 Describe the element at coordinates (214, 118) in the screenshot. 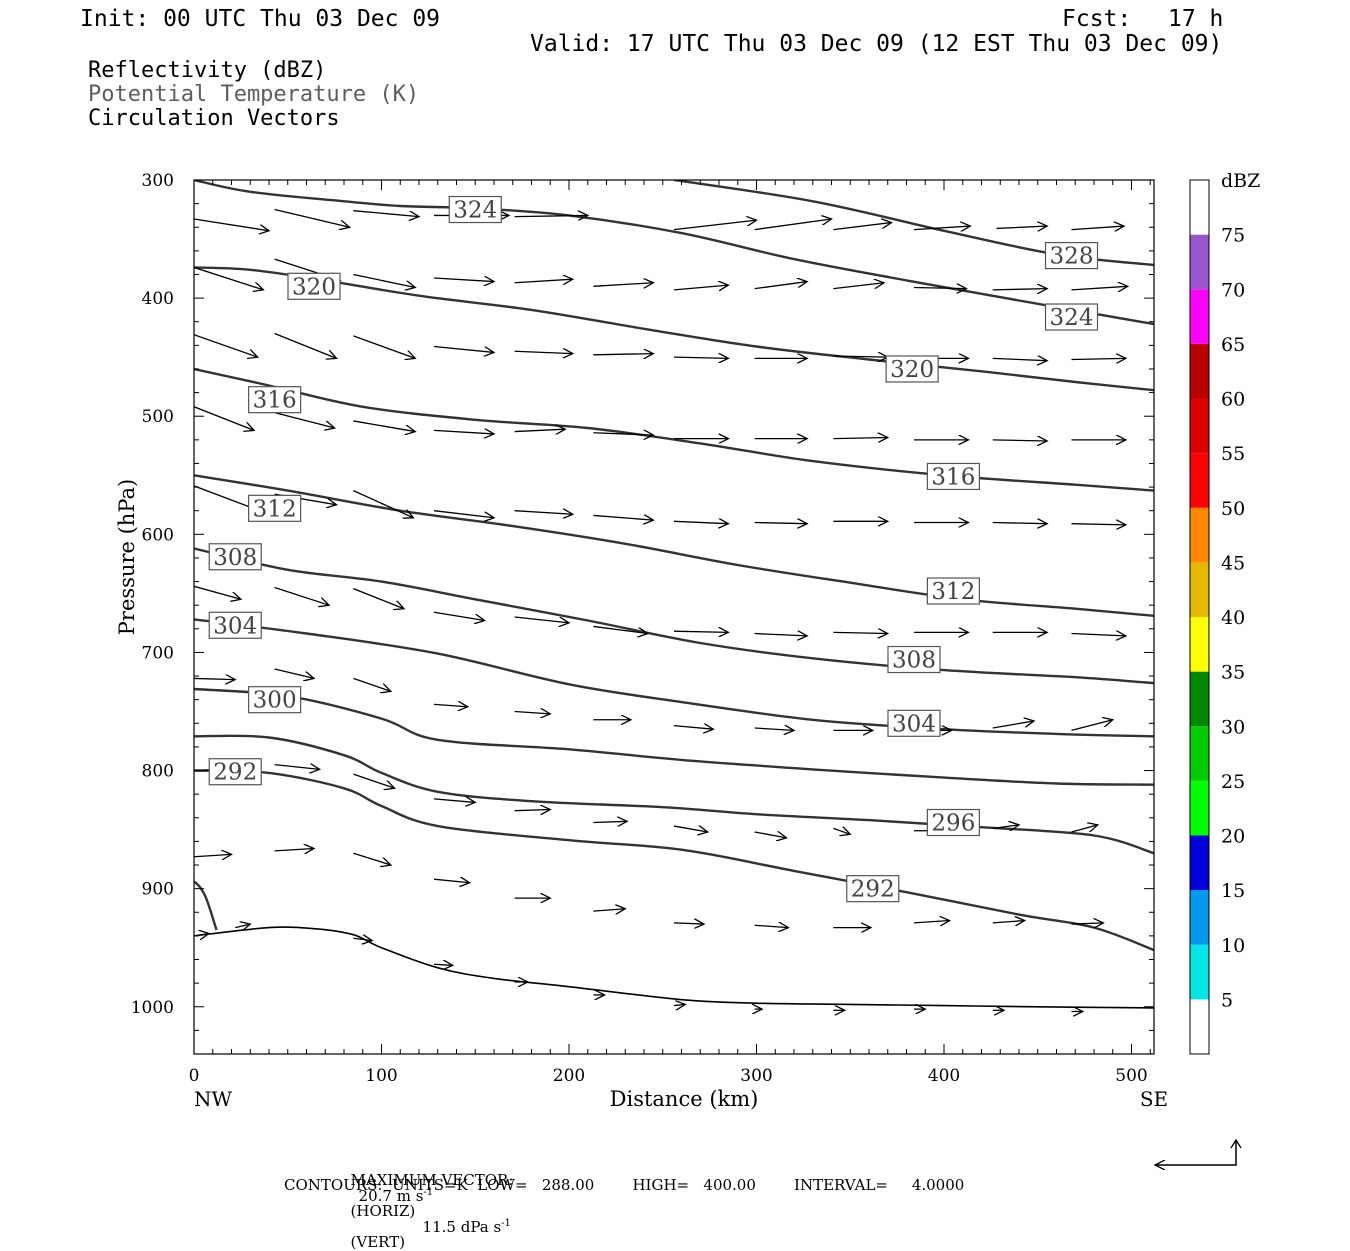

I see `field-circulation-vectors-title: Circulation Vectors` at that location.